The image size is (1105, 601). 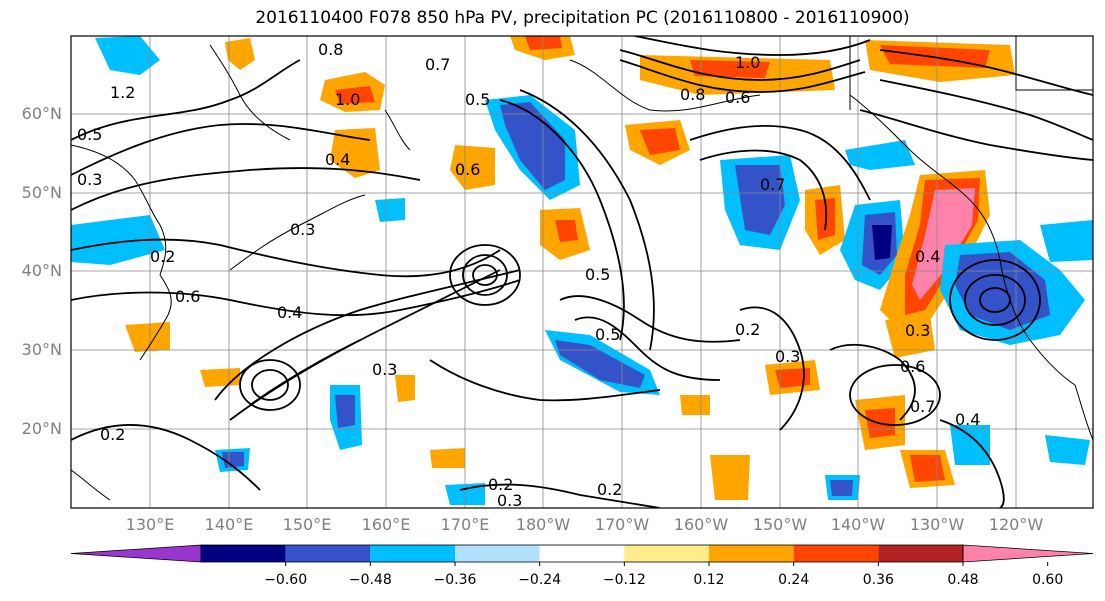 What do you see at coordinates (882, 242) in the screenshot?
I see `precip-darkest-negative-area` at bounding box center [882, 242].